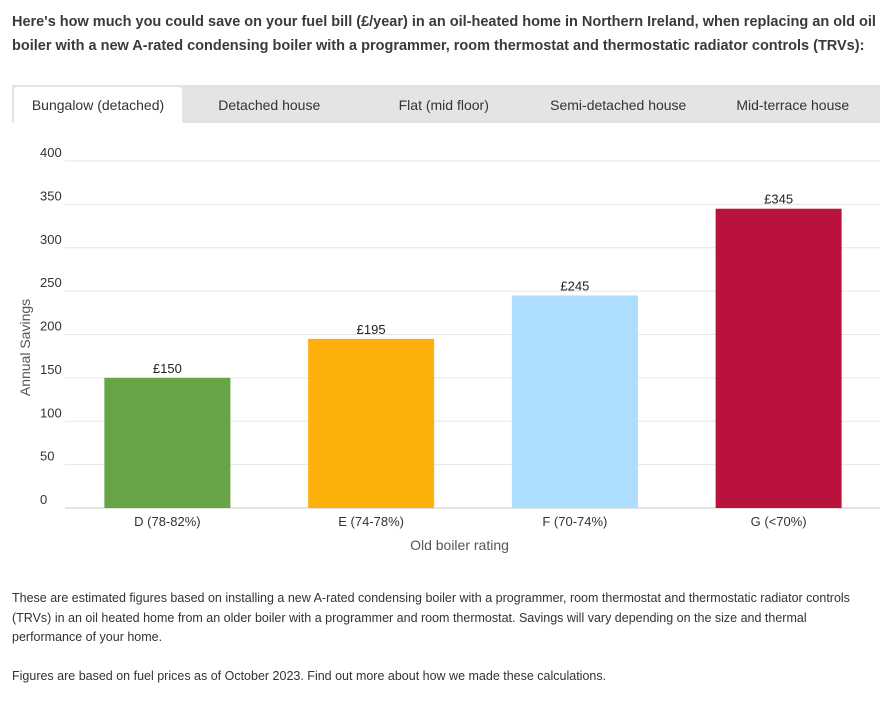 Image resolution: width=893 pixels, height=710 pixels. What do you see at coordinates (98, 105) in the screenshot?
I see `tab-bungalow-detached: Bungalow (detached)` at bounding box center [98, 105].